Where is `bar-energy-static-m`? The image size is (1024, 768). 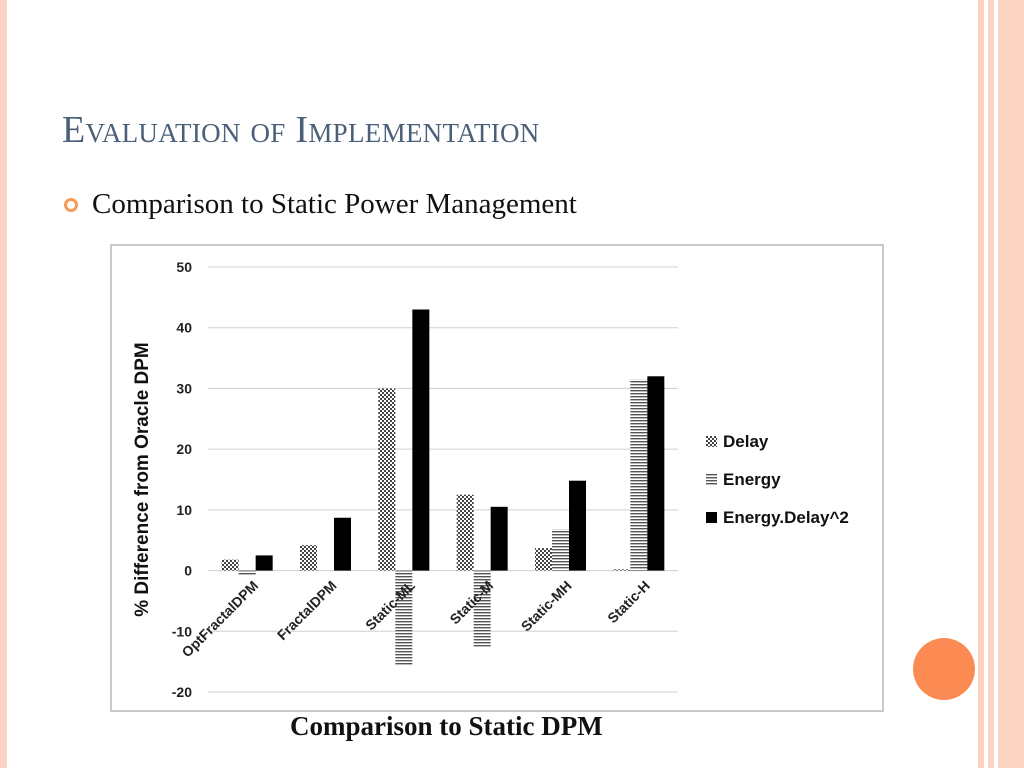
bar-energy-static-m is located at coordinates (482, 608).